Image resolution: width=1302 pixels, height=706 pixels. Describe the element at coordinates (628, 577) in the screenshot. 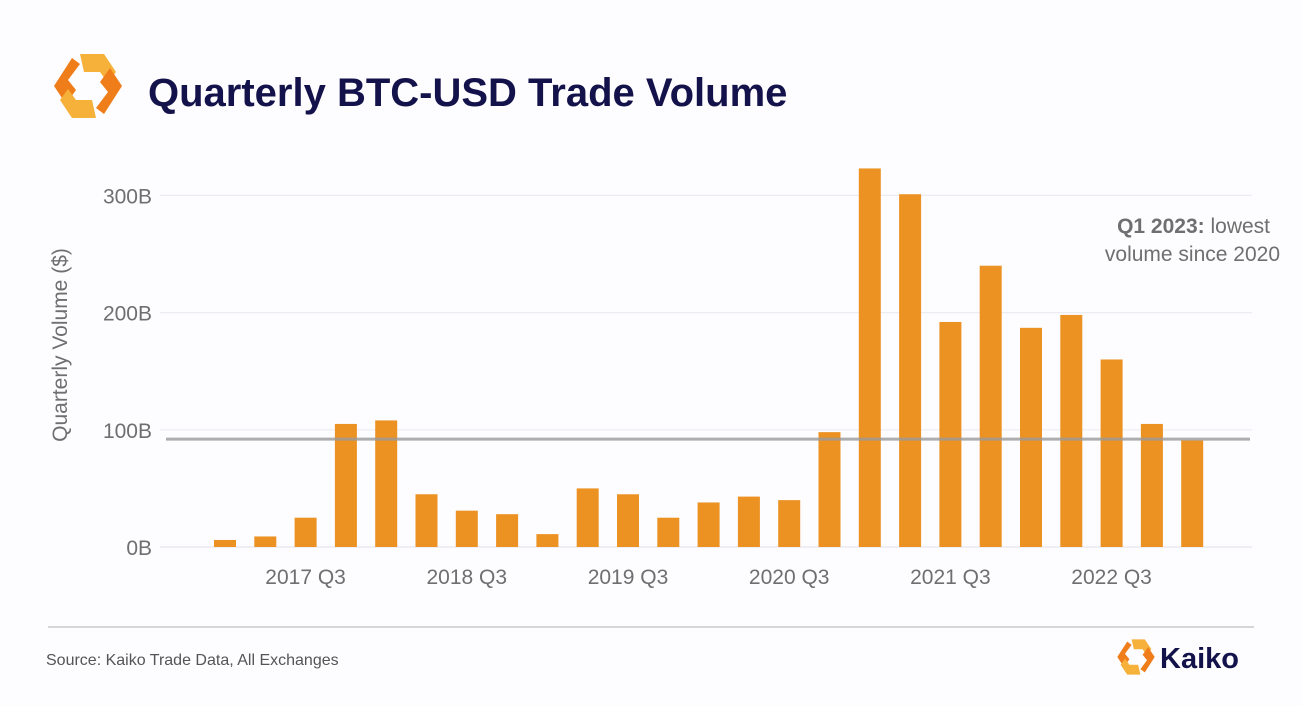

I see `x-tick-label: 2019 Q3` at that location.